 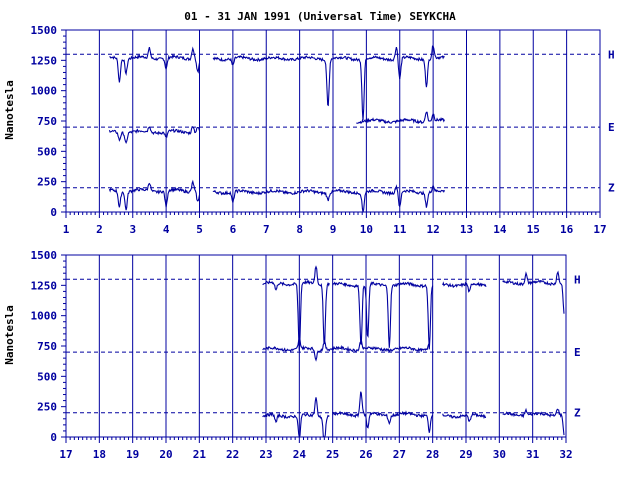 What do you see at coordinates (366, 454) in the screenshot?
I see `x-tick-label: 26` at bounding box center [366, 454].